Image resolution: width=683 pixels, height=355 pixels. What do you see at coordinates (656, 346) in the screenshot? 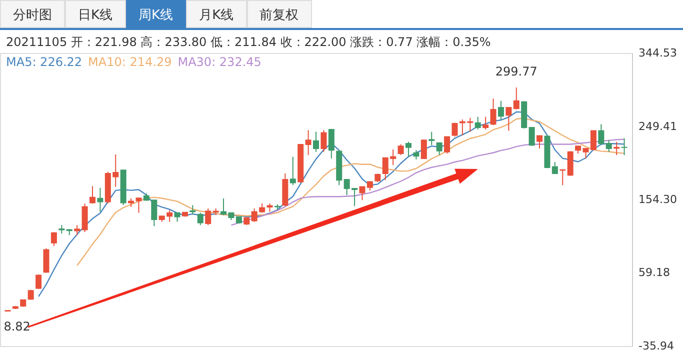
I see `y-tick-label: -35.94` at bounding box center [656, 346].